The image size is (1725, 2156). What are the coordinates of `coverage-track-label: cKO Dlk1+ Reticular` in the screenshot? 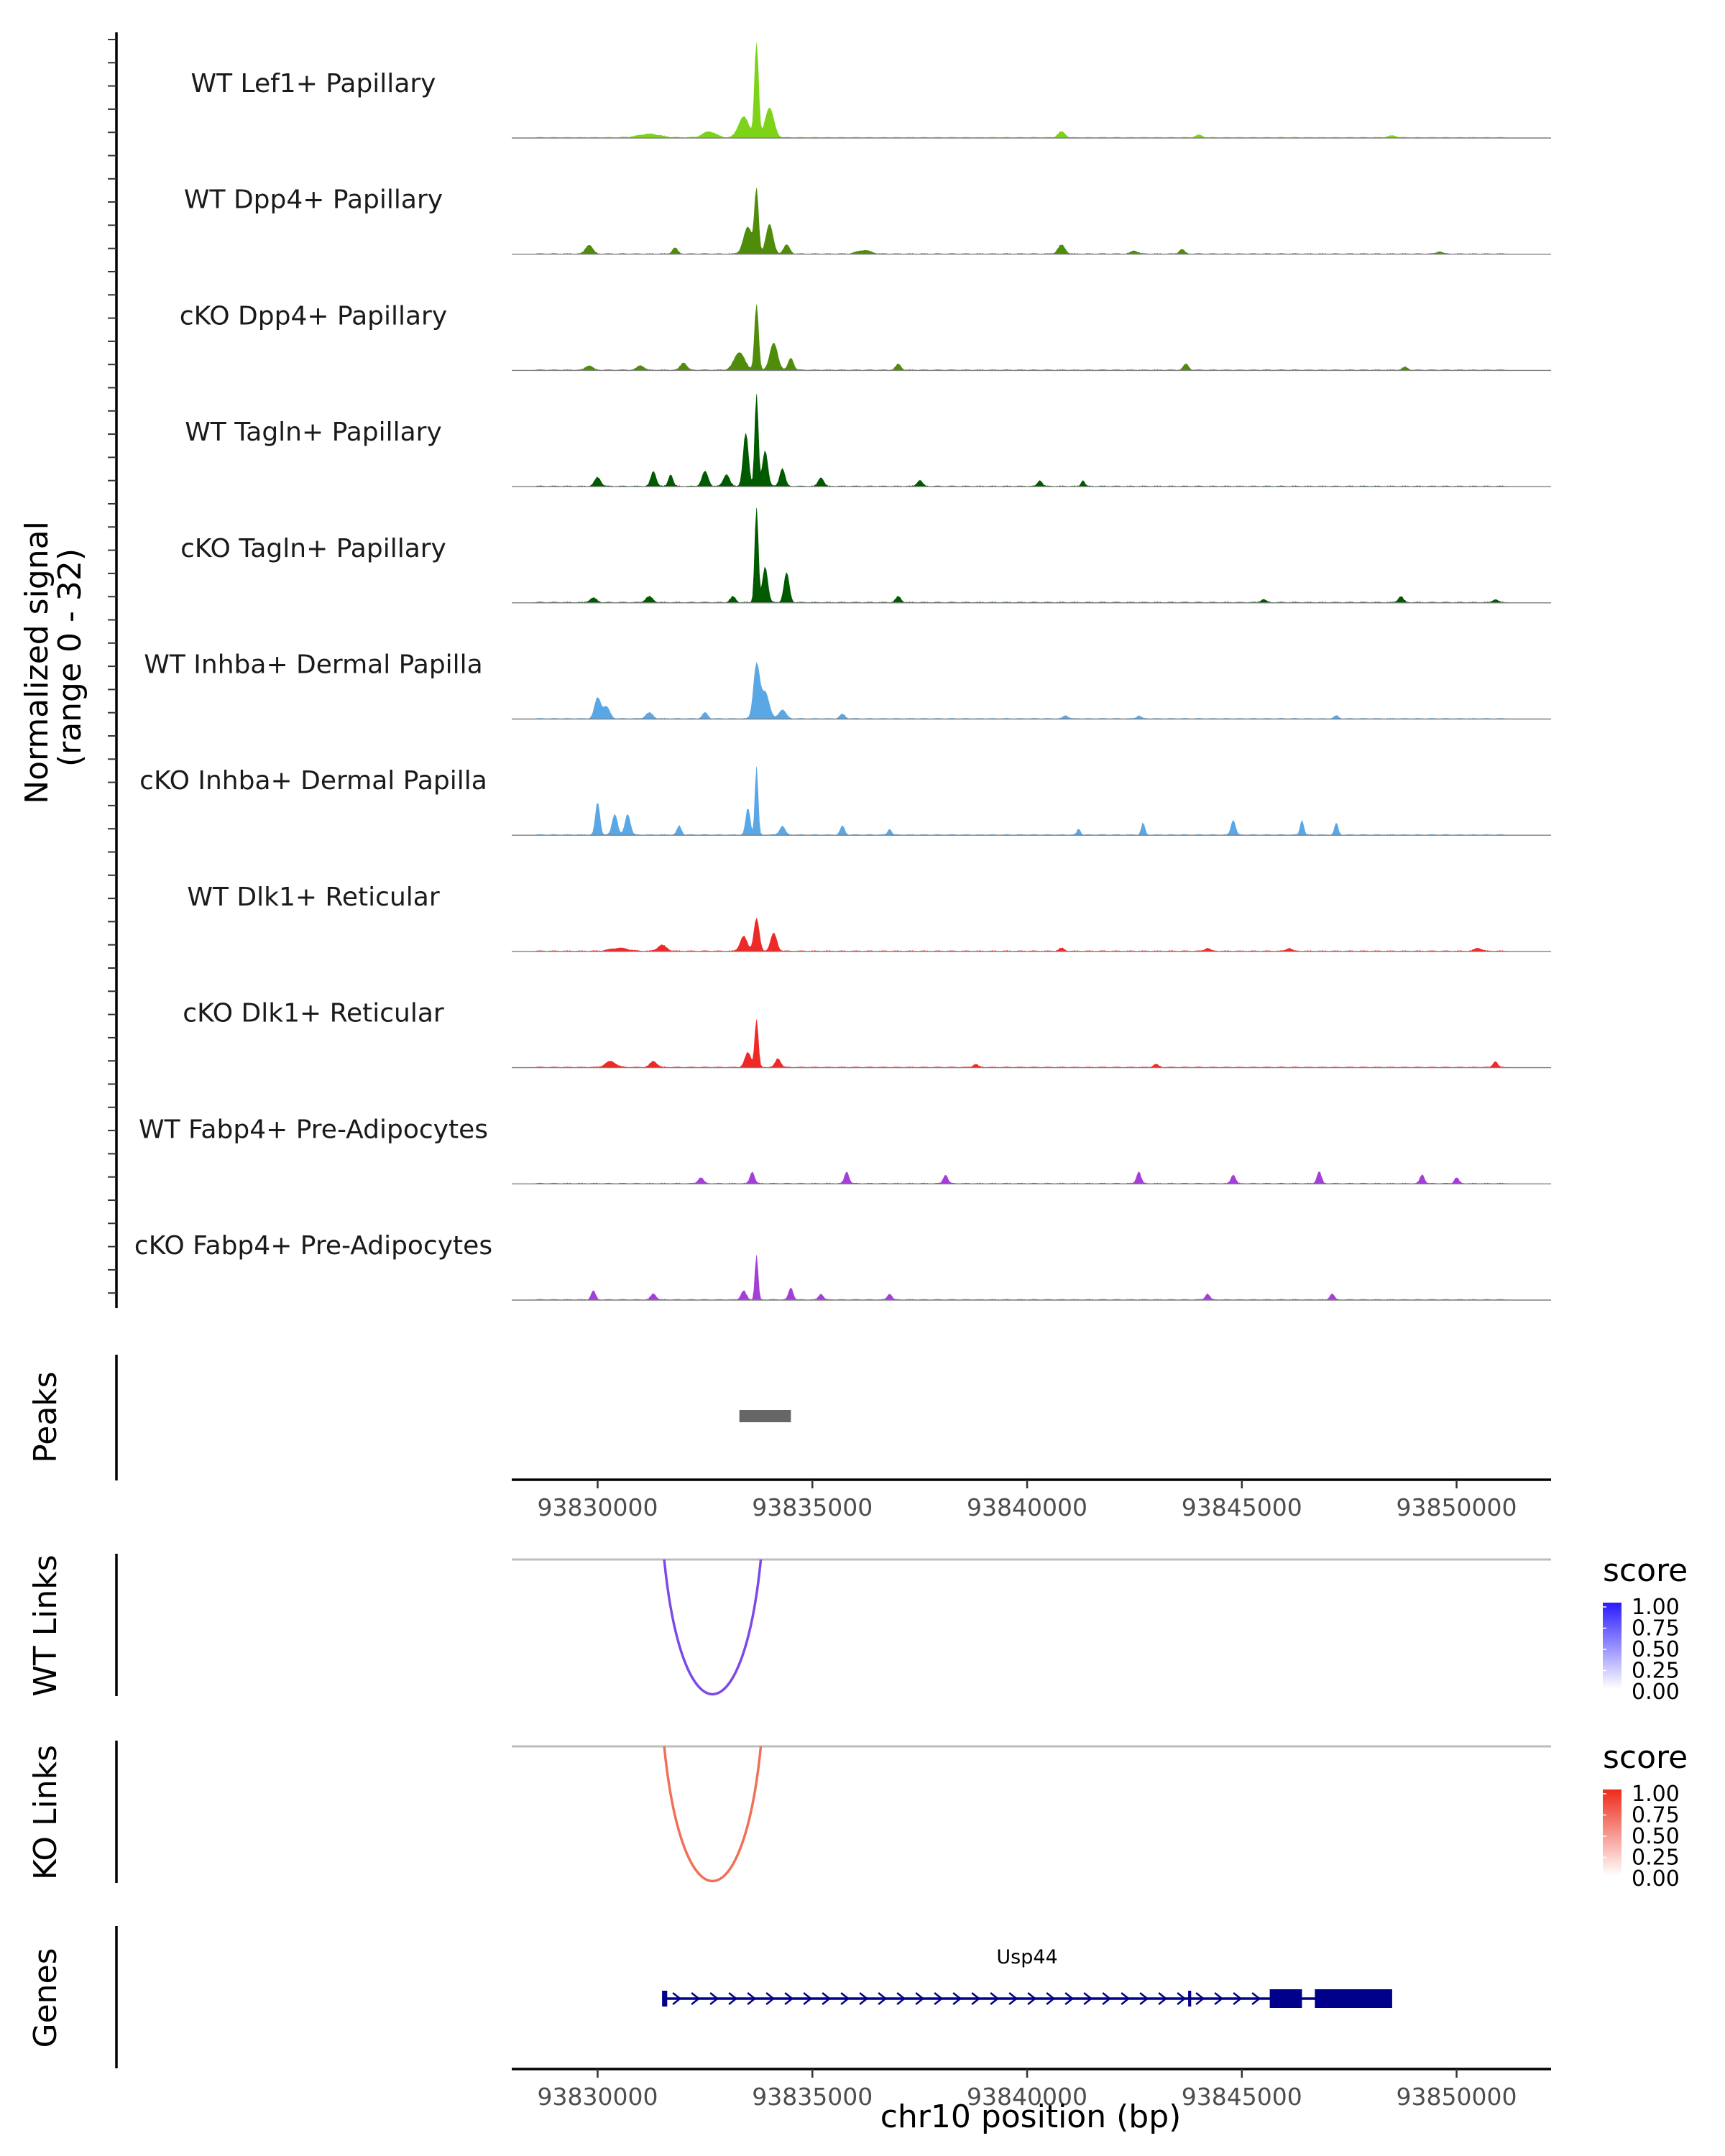 It's located at (313, 1014).